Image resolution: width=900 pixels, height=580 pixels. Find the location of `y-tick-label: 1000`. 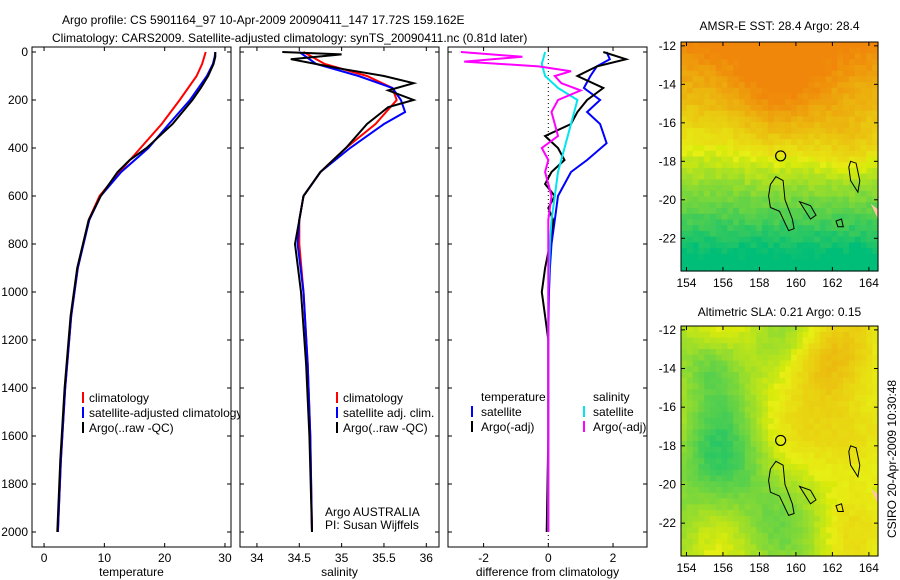

y-tick-label: 1000 is located at coordinates (14, 292).